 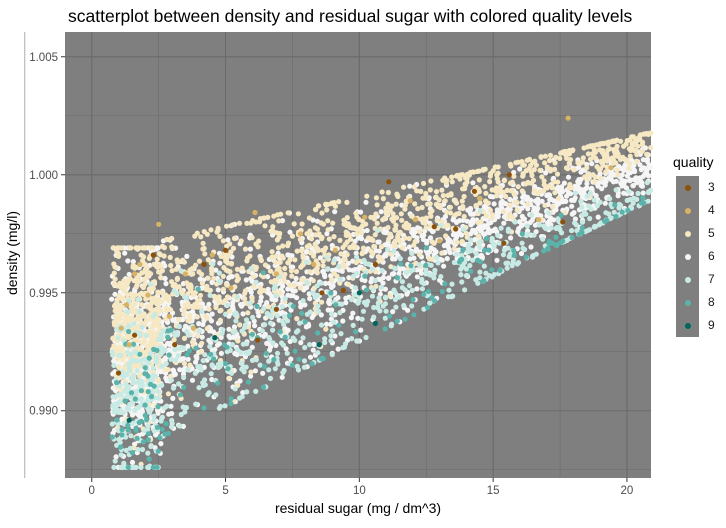 I want to click on legend-item-9: 9, so click(x=696, y=325).